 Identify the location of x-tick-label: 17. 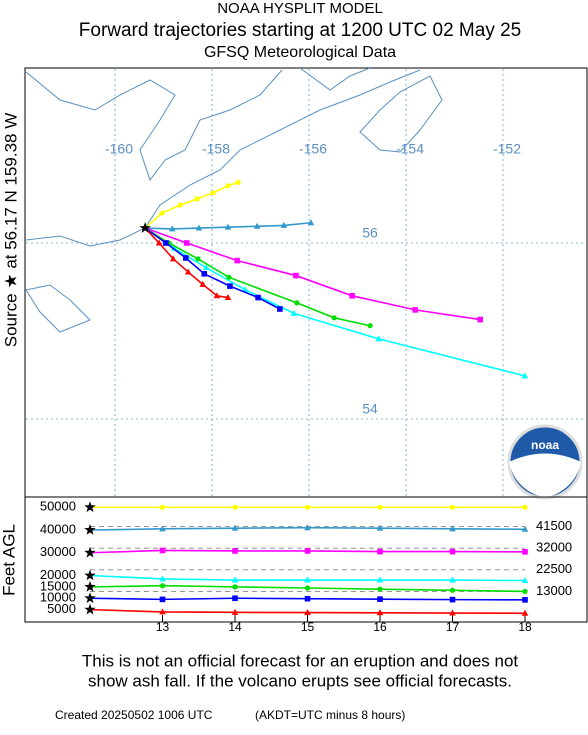
(453, 627).